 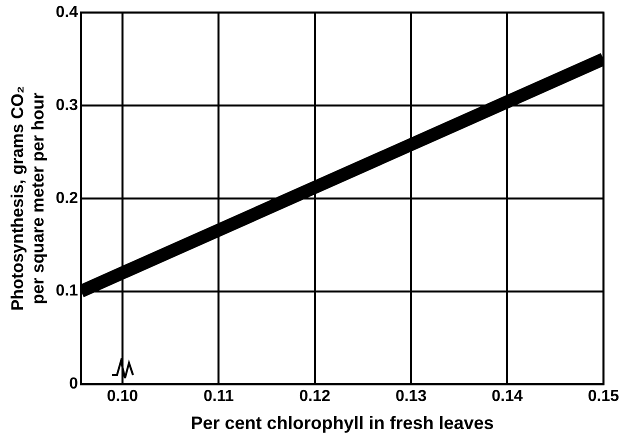 What do you see at coordinates (73, 384) in the screenshot?
I see `y-tick-label: 0` at bounding box center [73, 384].